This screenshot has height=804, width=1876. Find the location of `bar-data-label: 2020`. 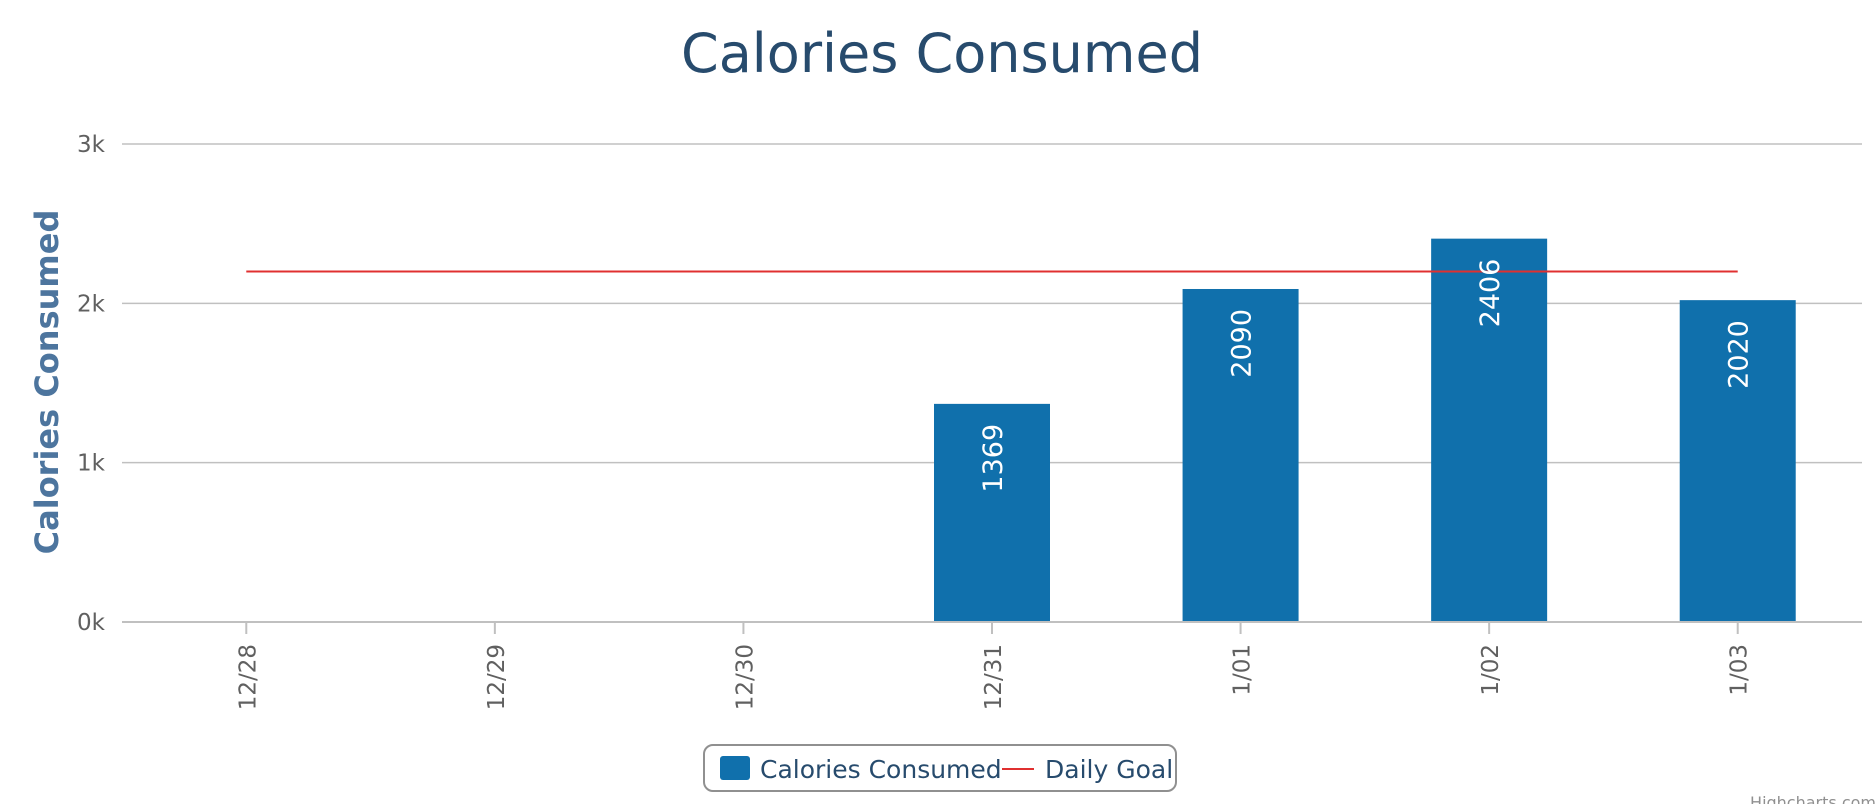

bar-data-label: 2020 is located at coordinates (1739, 354).